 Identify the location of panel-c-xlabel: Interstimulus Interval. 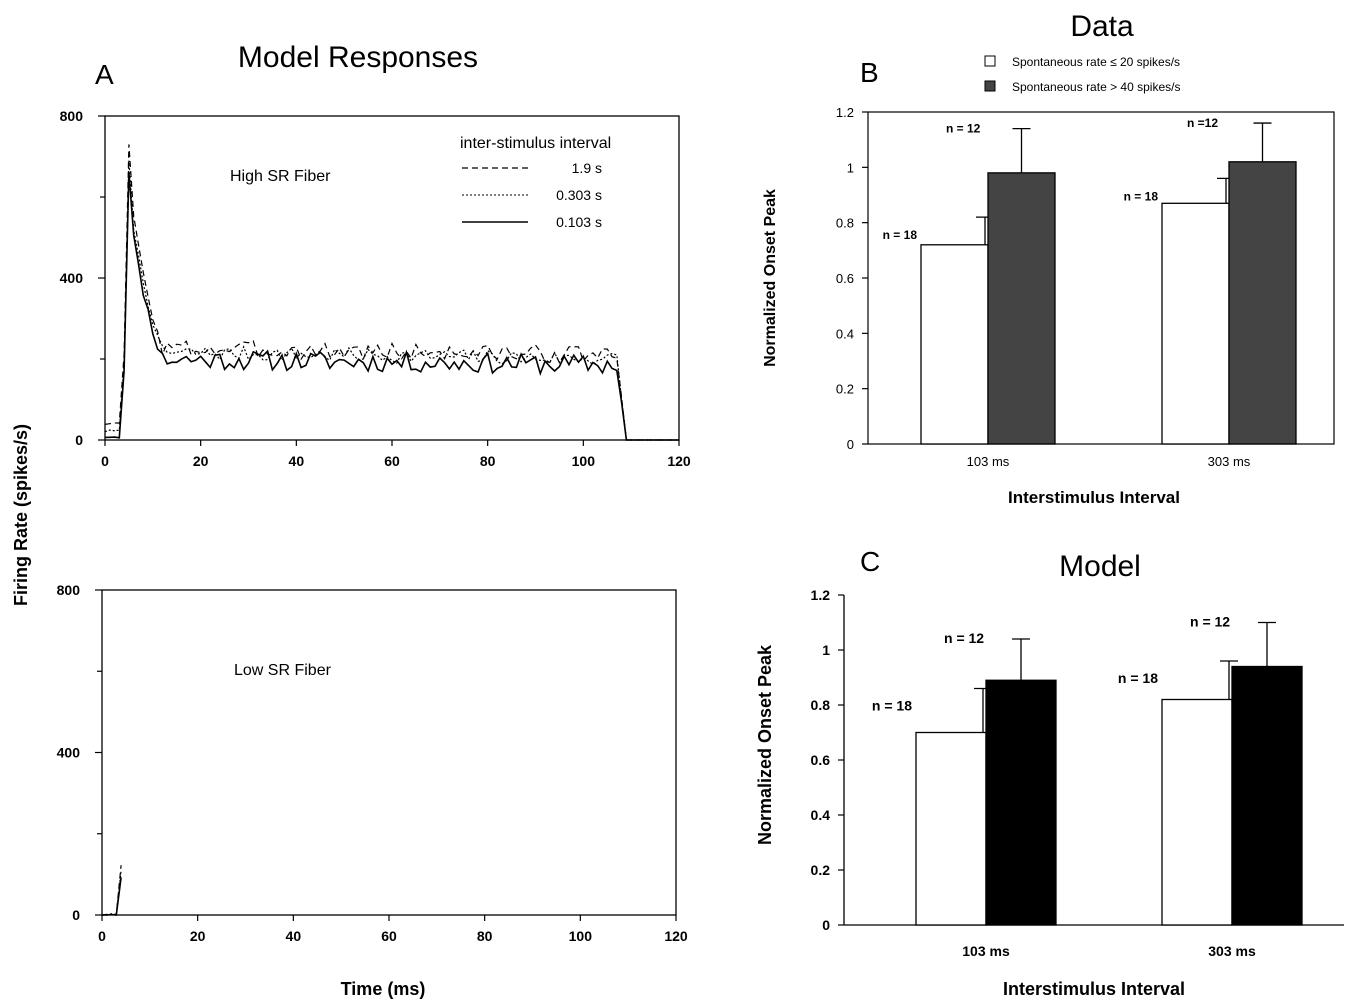
(1094, 989).